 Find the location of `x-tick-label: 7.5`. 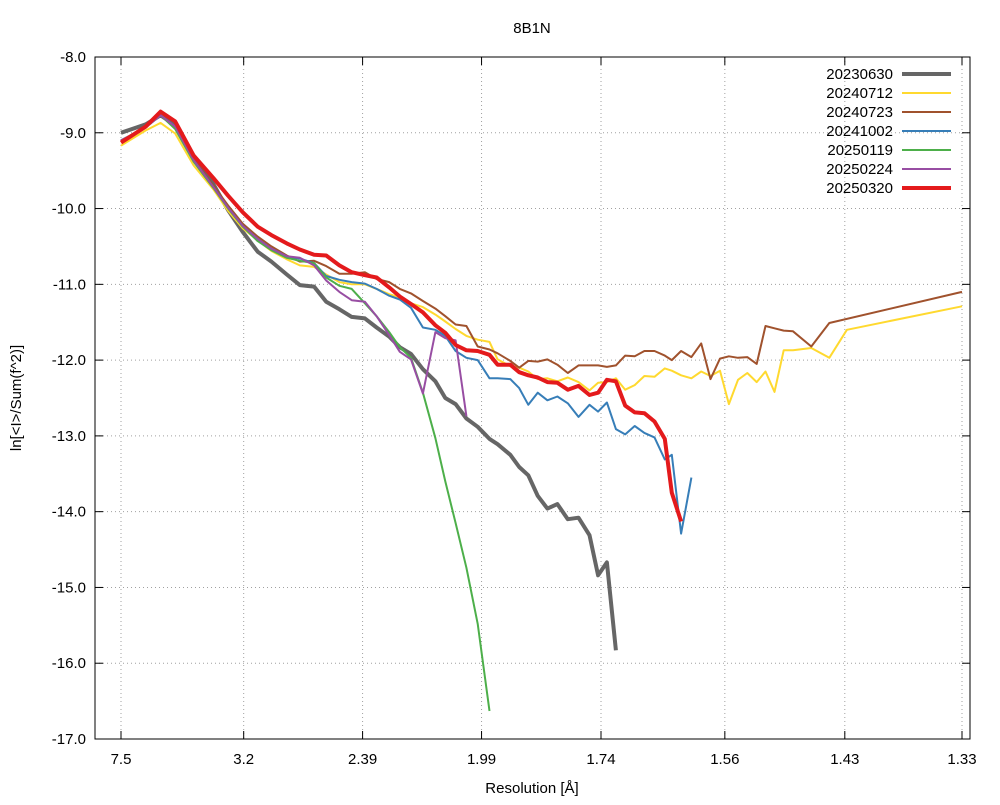

x-tick-label: 7.5 is located at coordinates (121, 759).